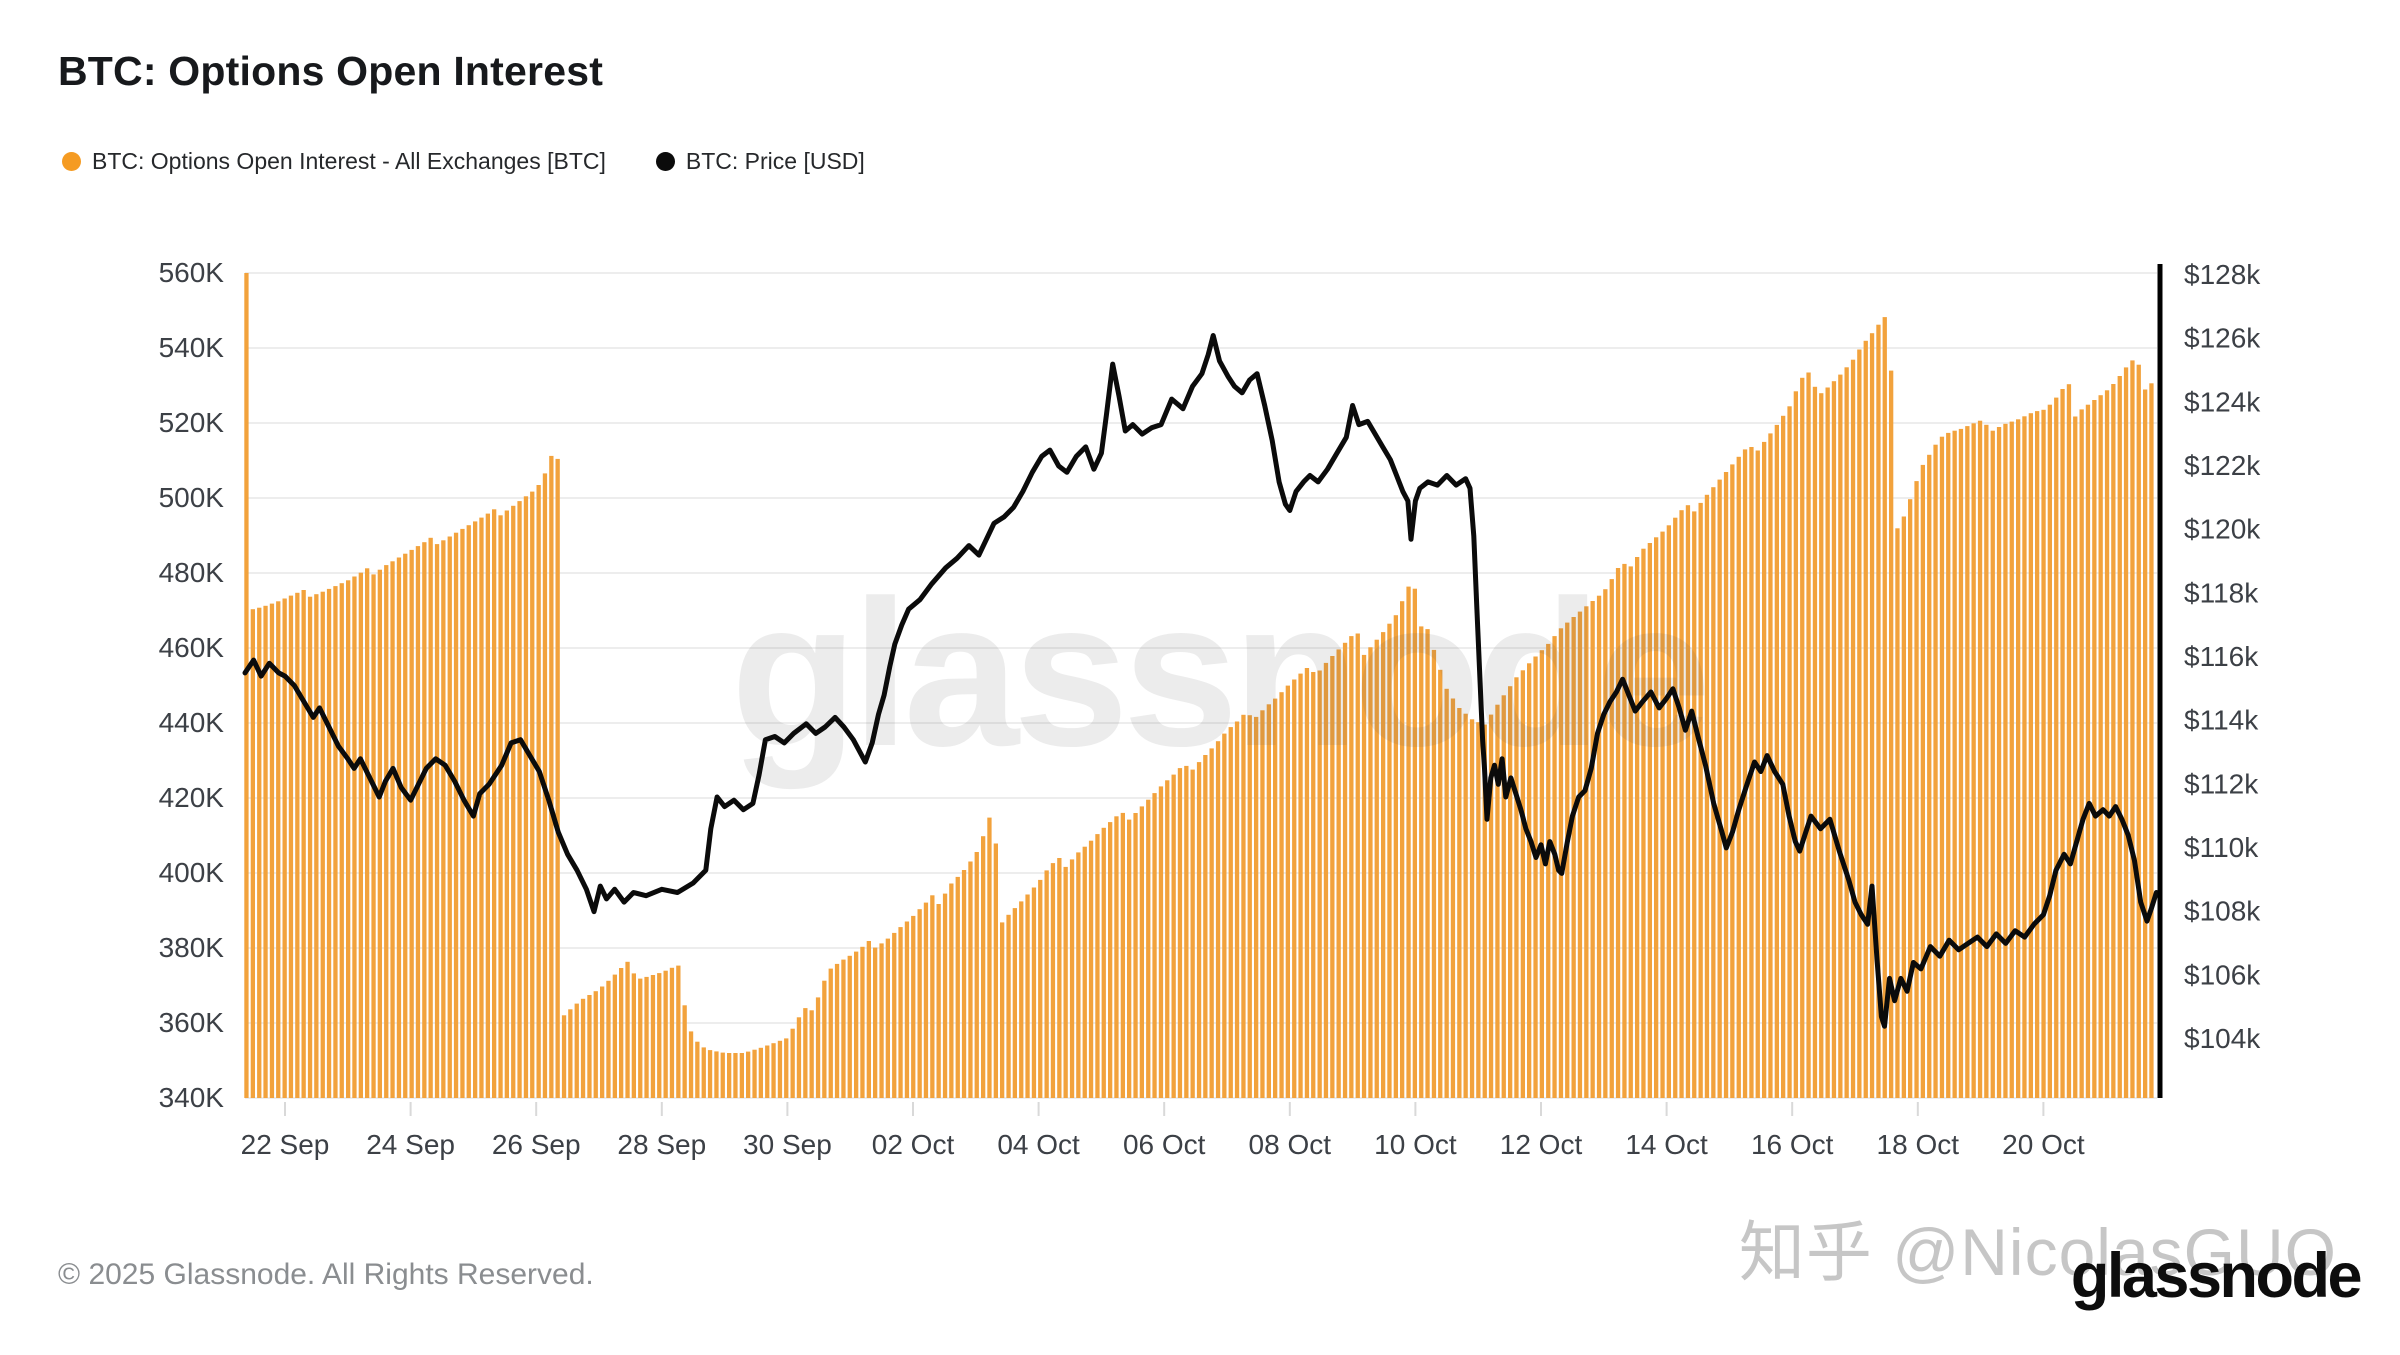 This screenshot has height=1355, width=2400. I want to click on glassnode-logo: glassnode, so click(2216, 1276).